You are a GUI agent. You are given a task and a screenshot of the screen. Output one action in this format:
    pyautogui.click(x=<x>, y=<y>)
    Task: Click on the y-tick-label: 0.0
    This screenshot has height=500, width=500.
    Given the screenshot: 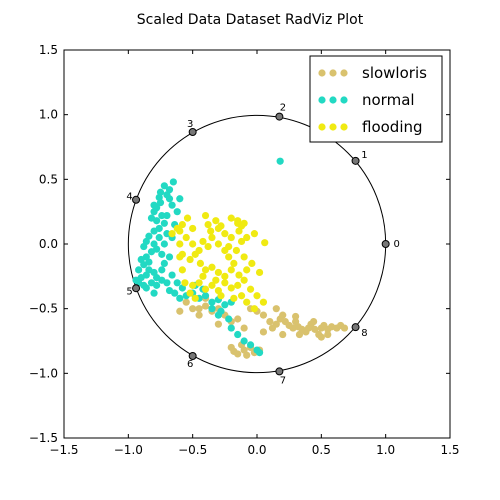 What is the action you would take?
    pyautogui.click(x=48, y=244)
    